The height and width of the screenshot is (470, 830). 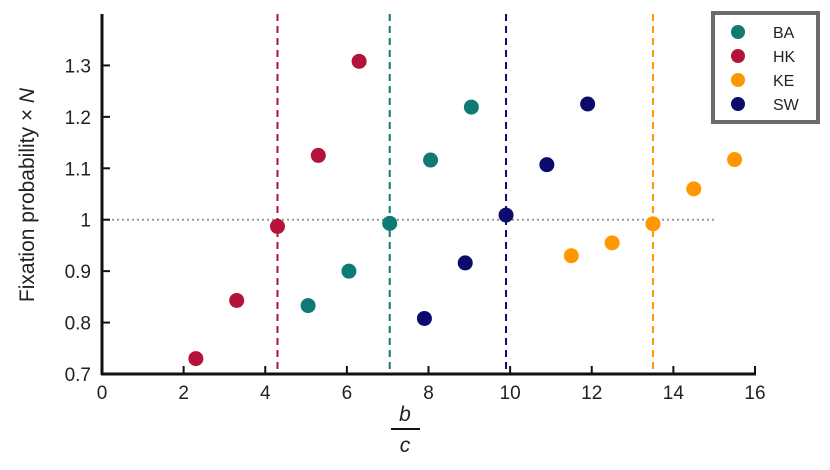 I want to click on legend-marker-ke, so click(x=738, y=80).